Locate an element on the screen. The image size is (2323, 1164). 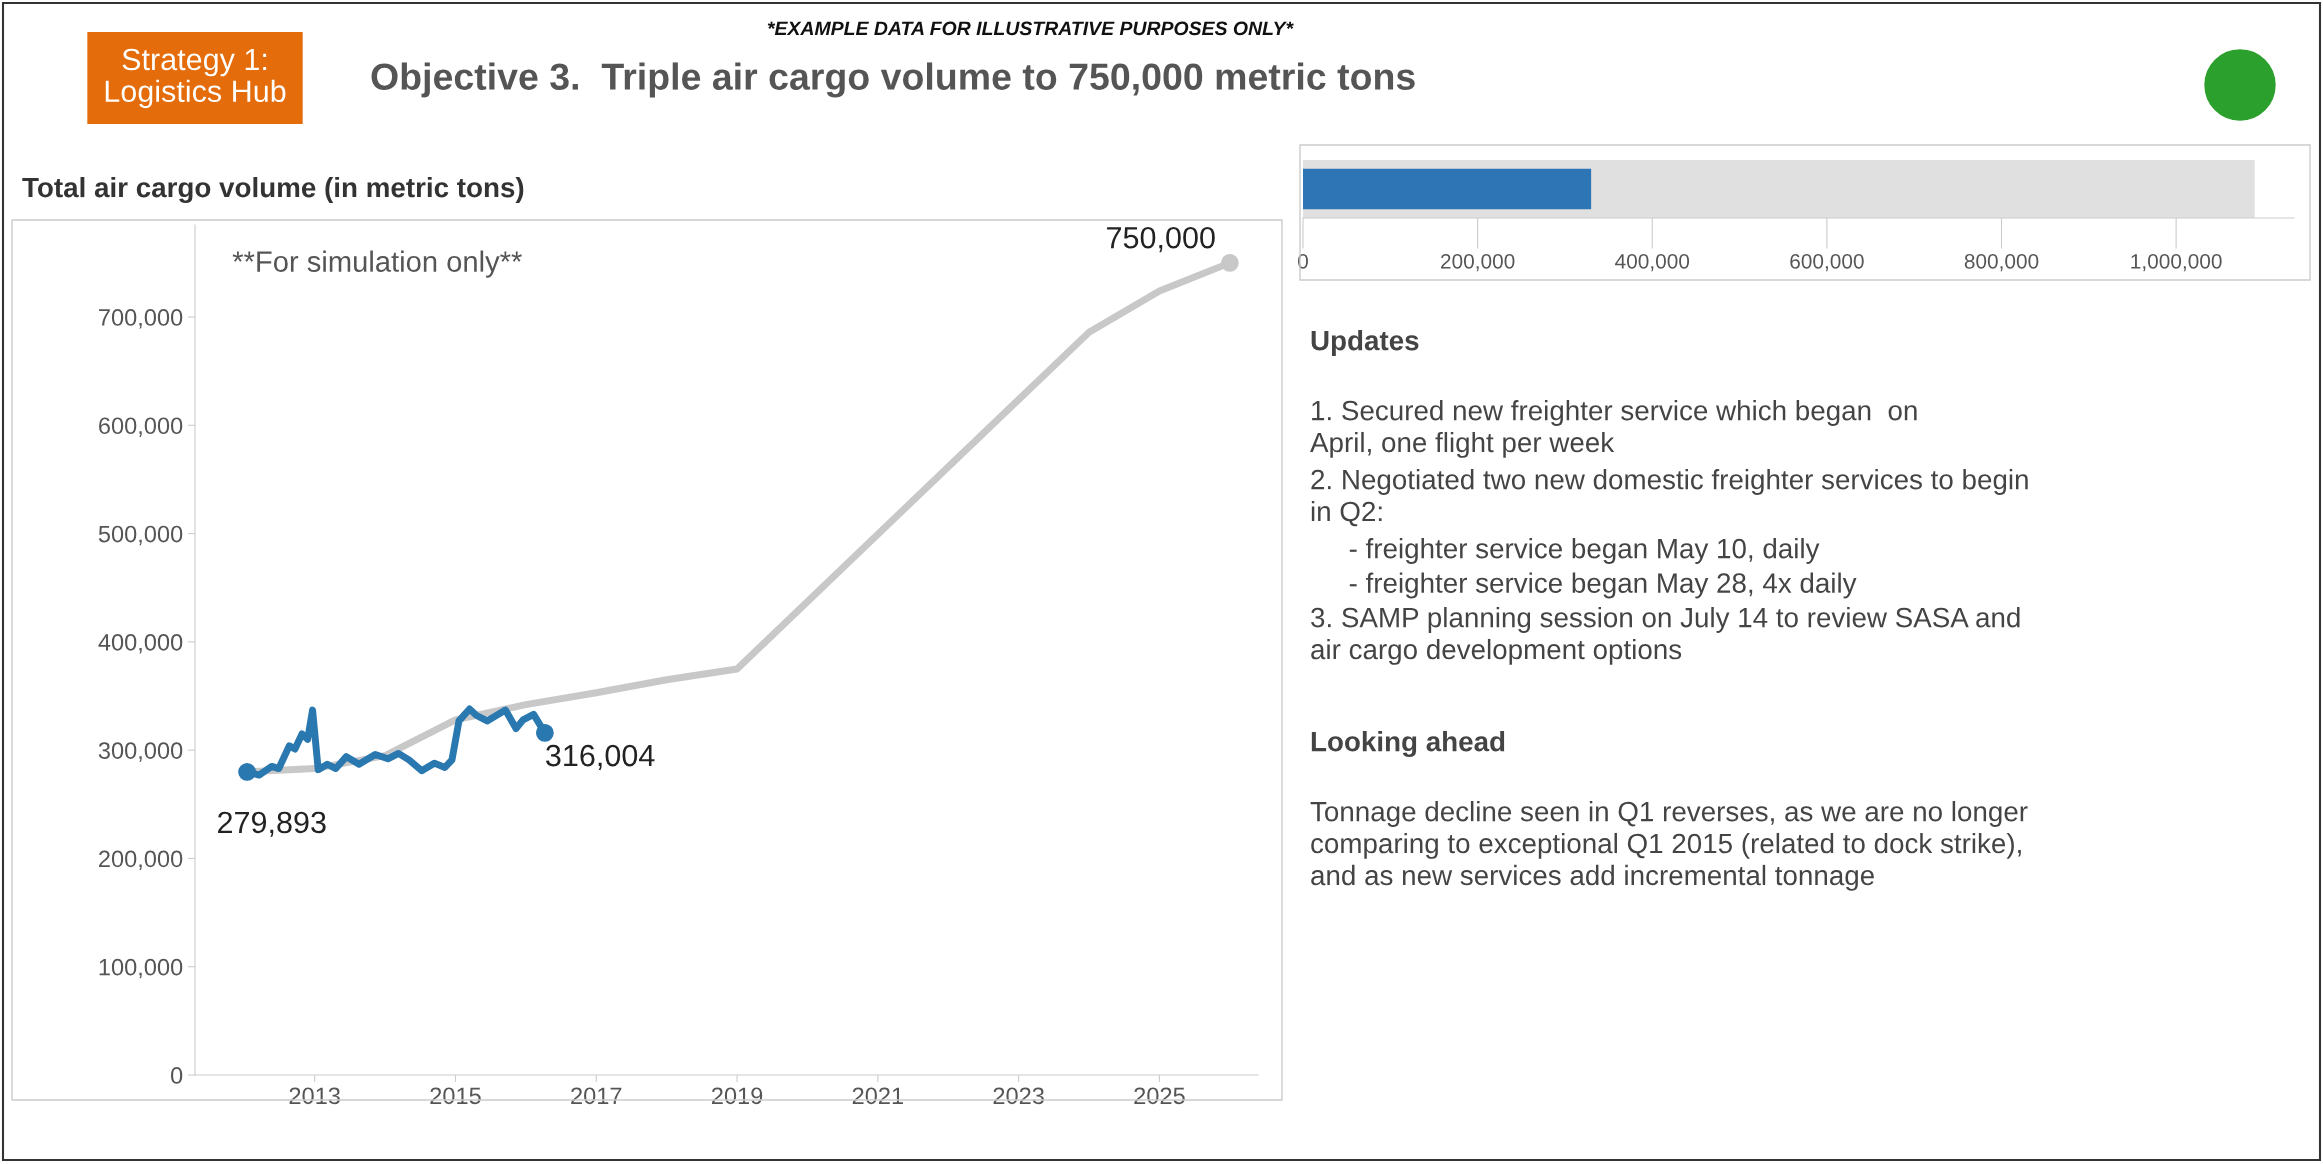
x-tick-label: 800,000 is located at coordinates (2001, 262).